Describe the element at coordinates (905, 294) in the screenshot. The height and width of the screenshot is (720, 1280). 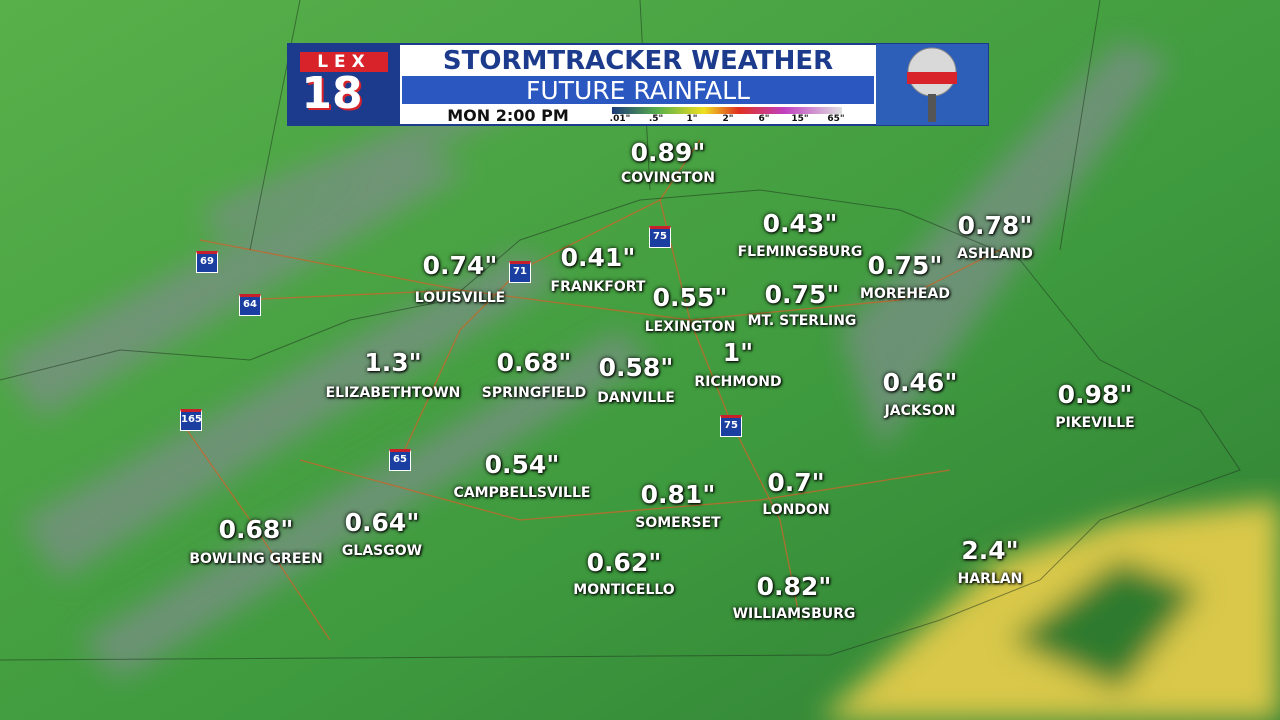
I see `city-name: MOREHEAD` at that location.